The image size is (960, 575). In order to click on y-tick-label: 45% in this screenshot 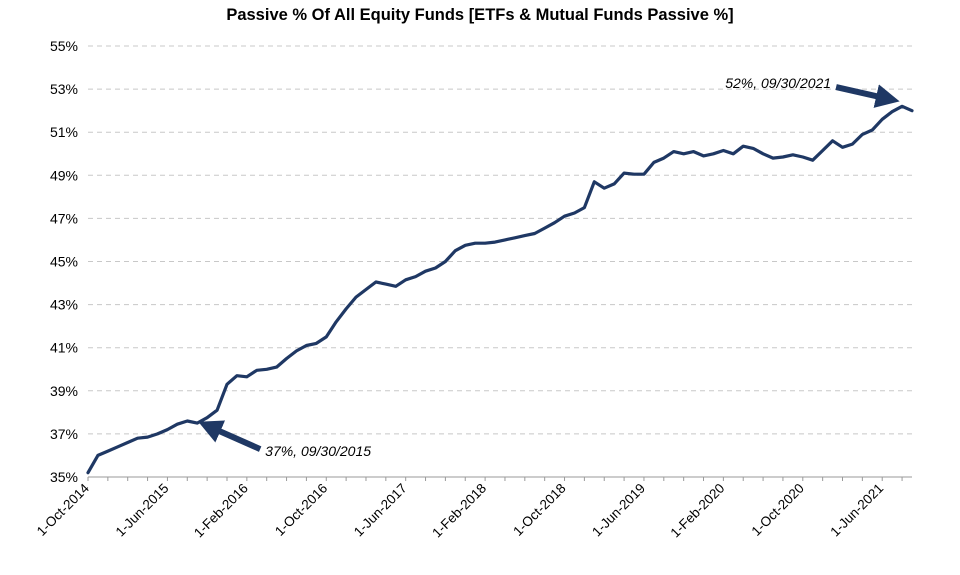, I will do `click(64, 262)`.